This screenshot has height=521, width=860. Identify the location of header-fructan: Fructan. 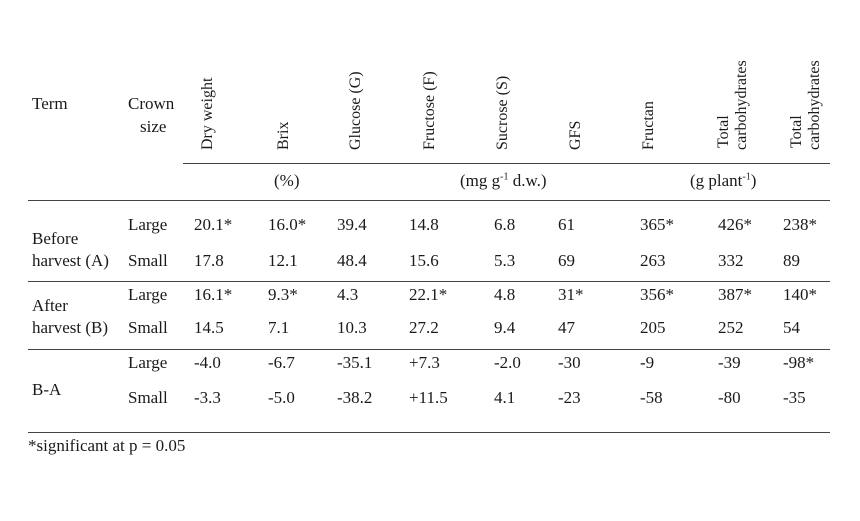
(648, 125).